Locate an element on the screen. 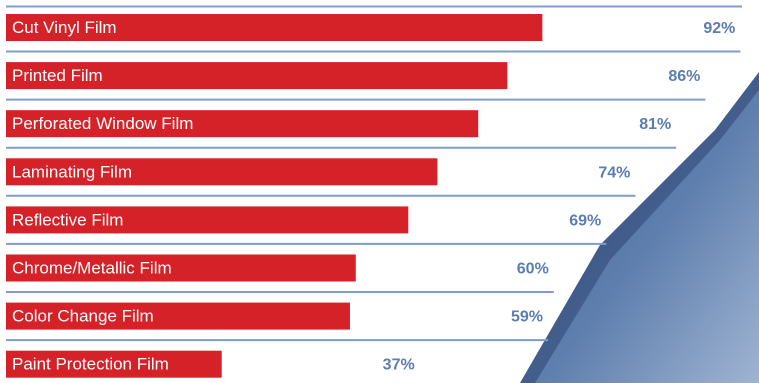 The image size is (759, 383). bar-category-label: Color Change Film is located at coordinates (83, 316).